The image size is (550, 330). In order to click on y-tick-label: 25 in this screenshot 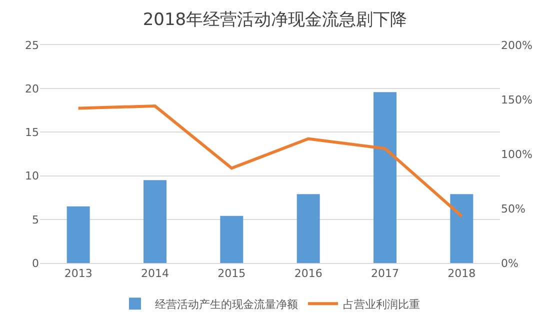, I will do `click(32, 45)`.